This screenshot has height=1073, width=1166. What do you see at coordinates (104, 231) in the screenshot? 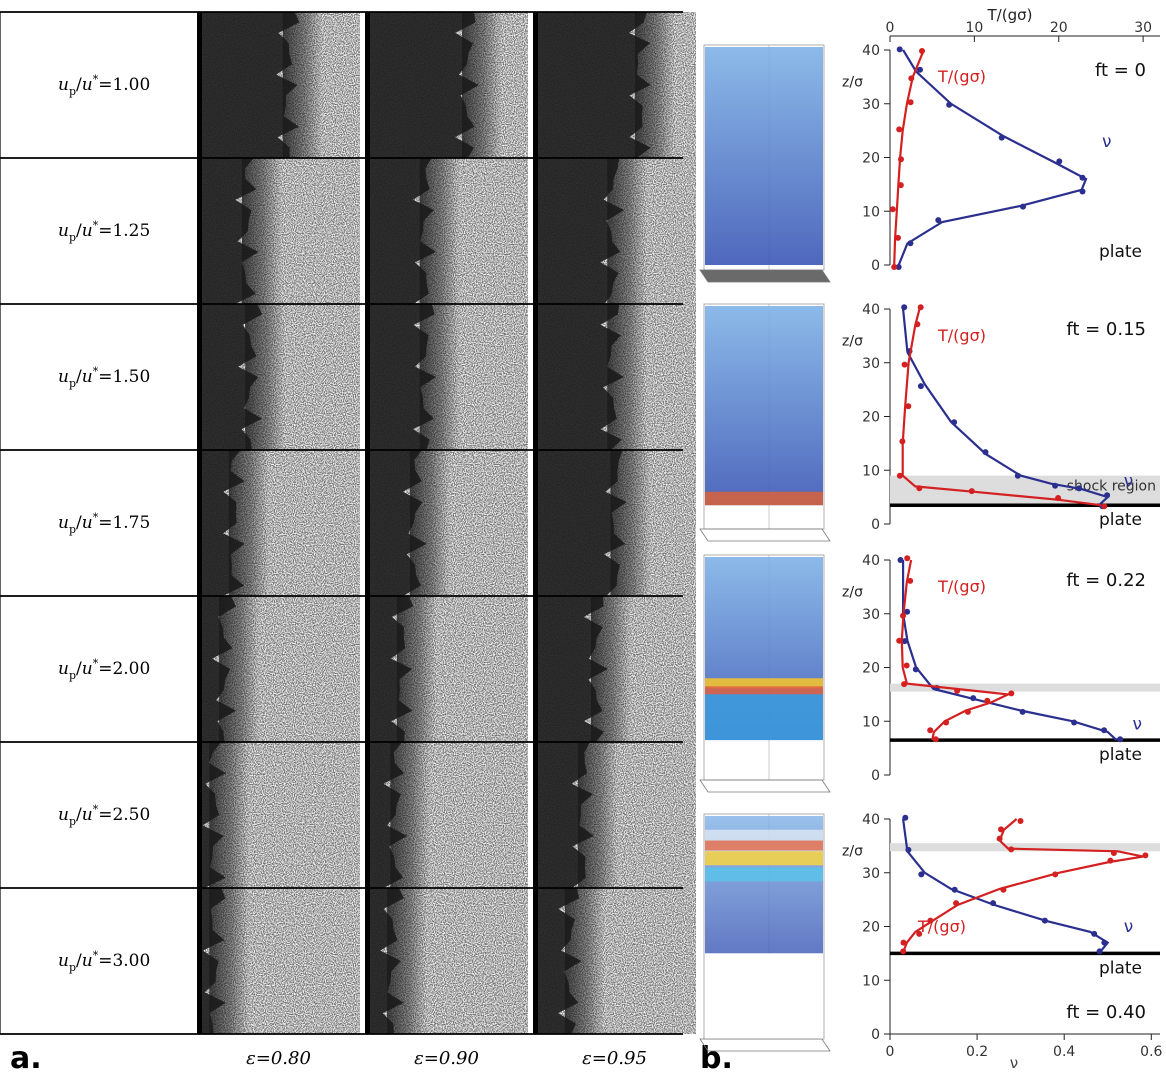
I see `row-label: up/u*=1.25` at bounding box center [104, 231].